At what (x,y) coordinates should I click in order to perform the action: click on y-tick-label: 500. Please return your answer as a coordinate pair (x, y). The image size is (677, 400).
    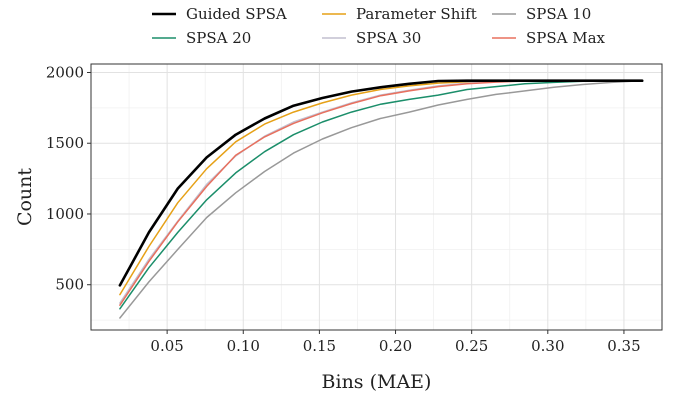
    Looking at the image, I should click on (69, 285).